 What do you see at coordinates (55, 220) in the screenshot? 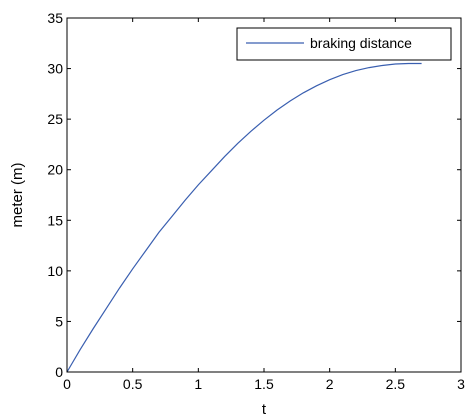
I see `y-tick-label: 15` at bounding box center [55, 220].